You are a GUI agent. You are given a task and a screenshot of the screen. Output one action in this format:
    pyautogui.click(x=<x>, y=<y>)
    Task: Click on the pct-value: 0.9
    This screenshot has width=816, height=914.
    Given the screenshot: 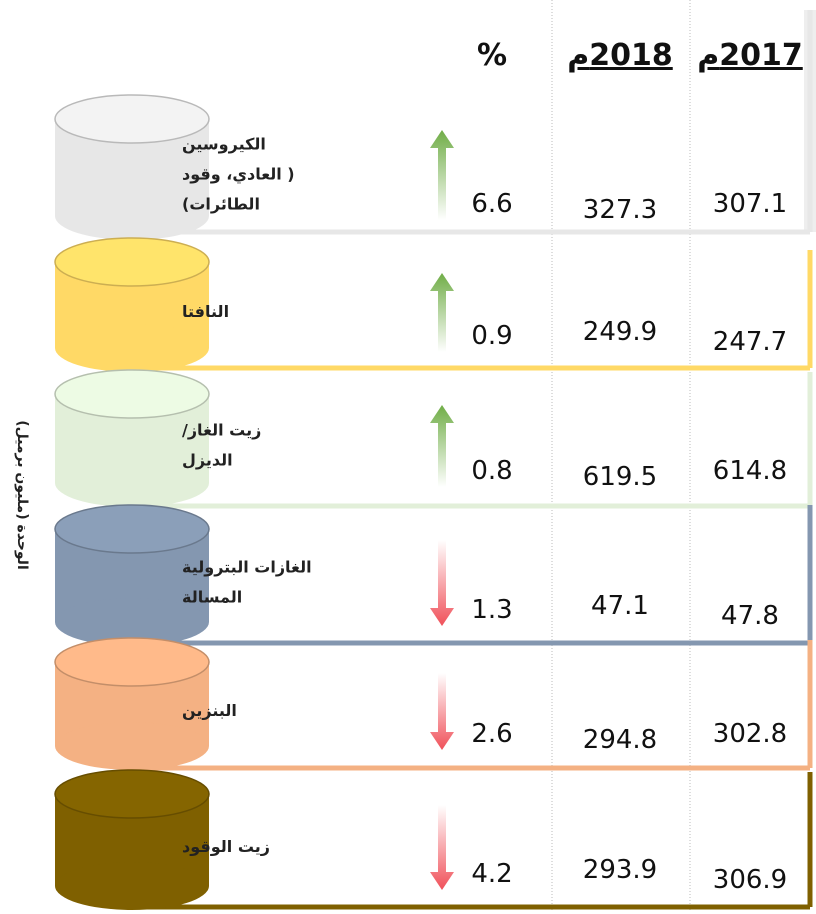 What is the action you would take?
    pyautogui.click(x=491, y=336)
    